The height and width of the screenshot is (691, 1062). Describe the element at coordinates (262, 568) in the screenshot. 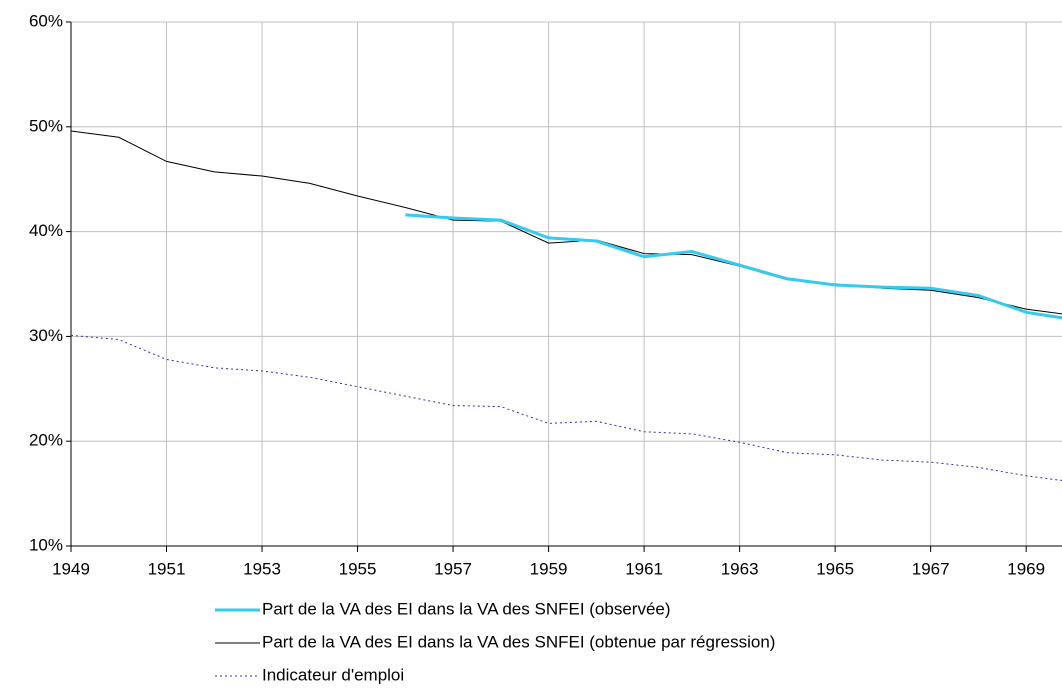

I see `x-tick-label: 1953` at that location.